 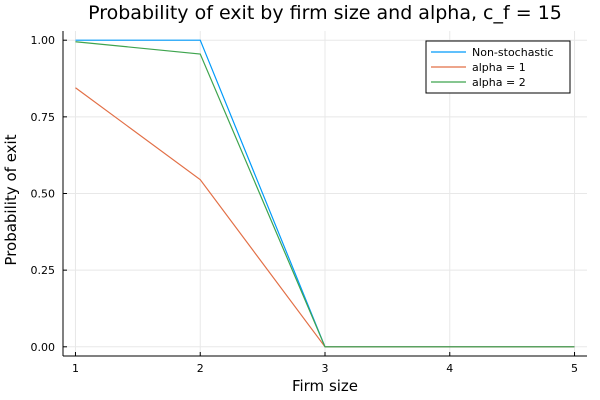 I want to click on x-tick-label: 2, so click(x=200, y=368).